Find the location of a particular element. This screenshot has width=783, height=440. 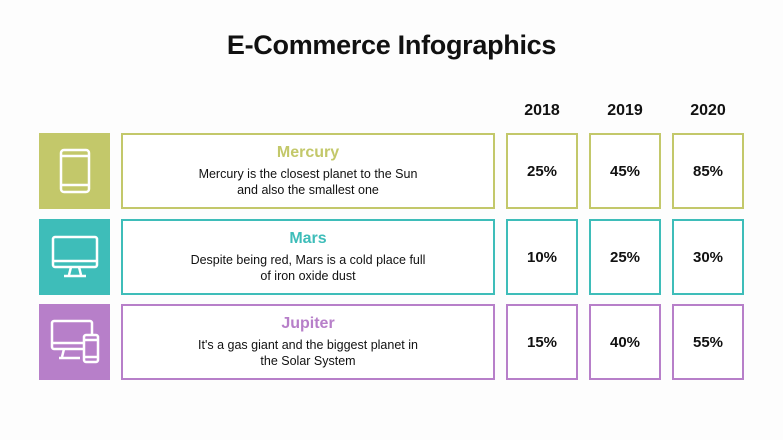

tablet-icon-tile is located at coordinates (74, 171).